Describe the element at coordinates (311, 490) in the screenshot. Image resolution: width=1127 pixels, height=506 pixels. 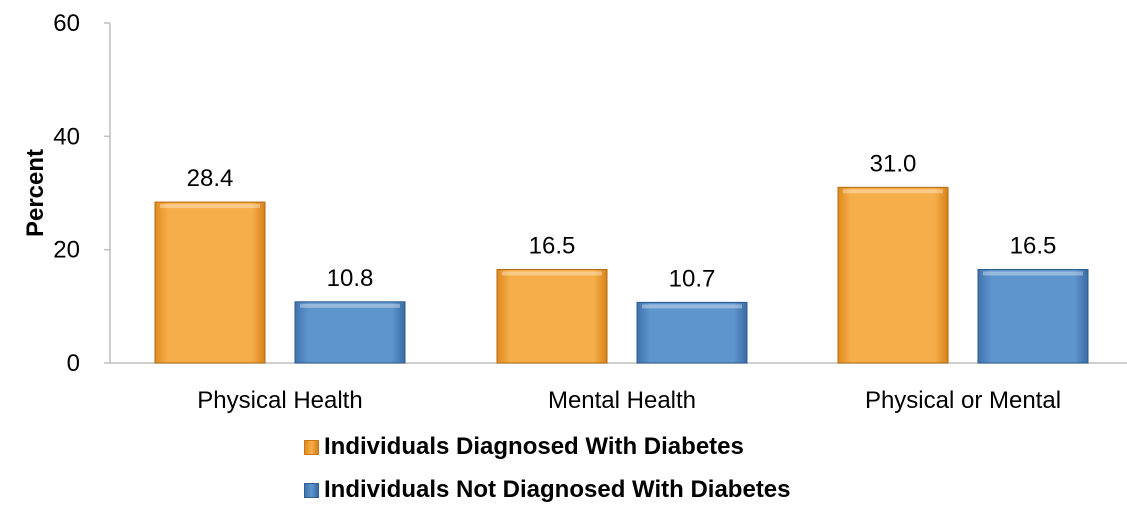
I see `legend-swatch-blue-icon` at that location.